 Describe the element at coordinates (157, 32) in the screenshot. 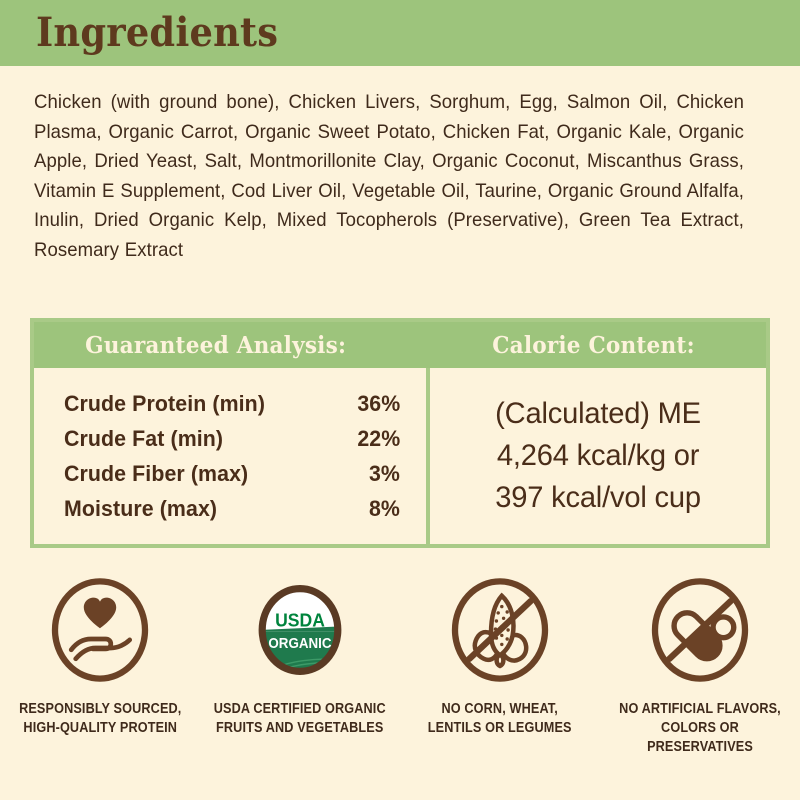

I see `page-title: Ingredients` at that location.